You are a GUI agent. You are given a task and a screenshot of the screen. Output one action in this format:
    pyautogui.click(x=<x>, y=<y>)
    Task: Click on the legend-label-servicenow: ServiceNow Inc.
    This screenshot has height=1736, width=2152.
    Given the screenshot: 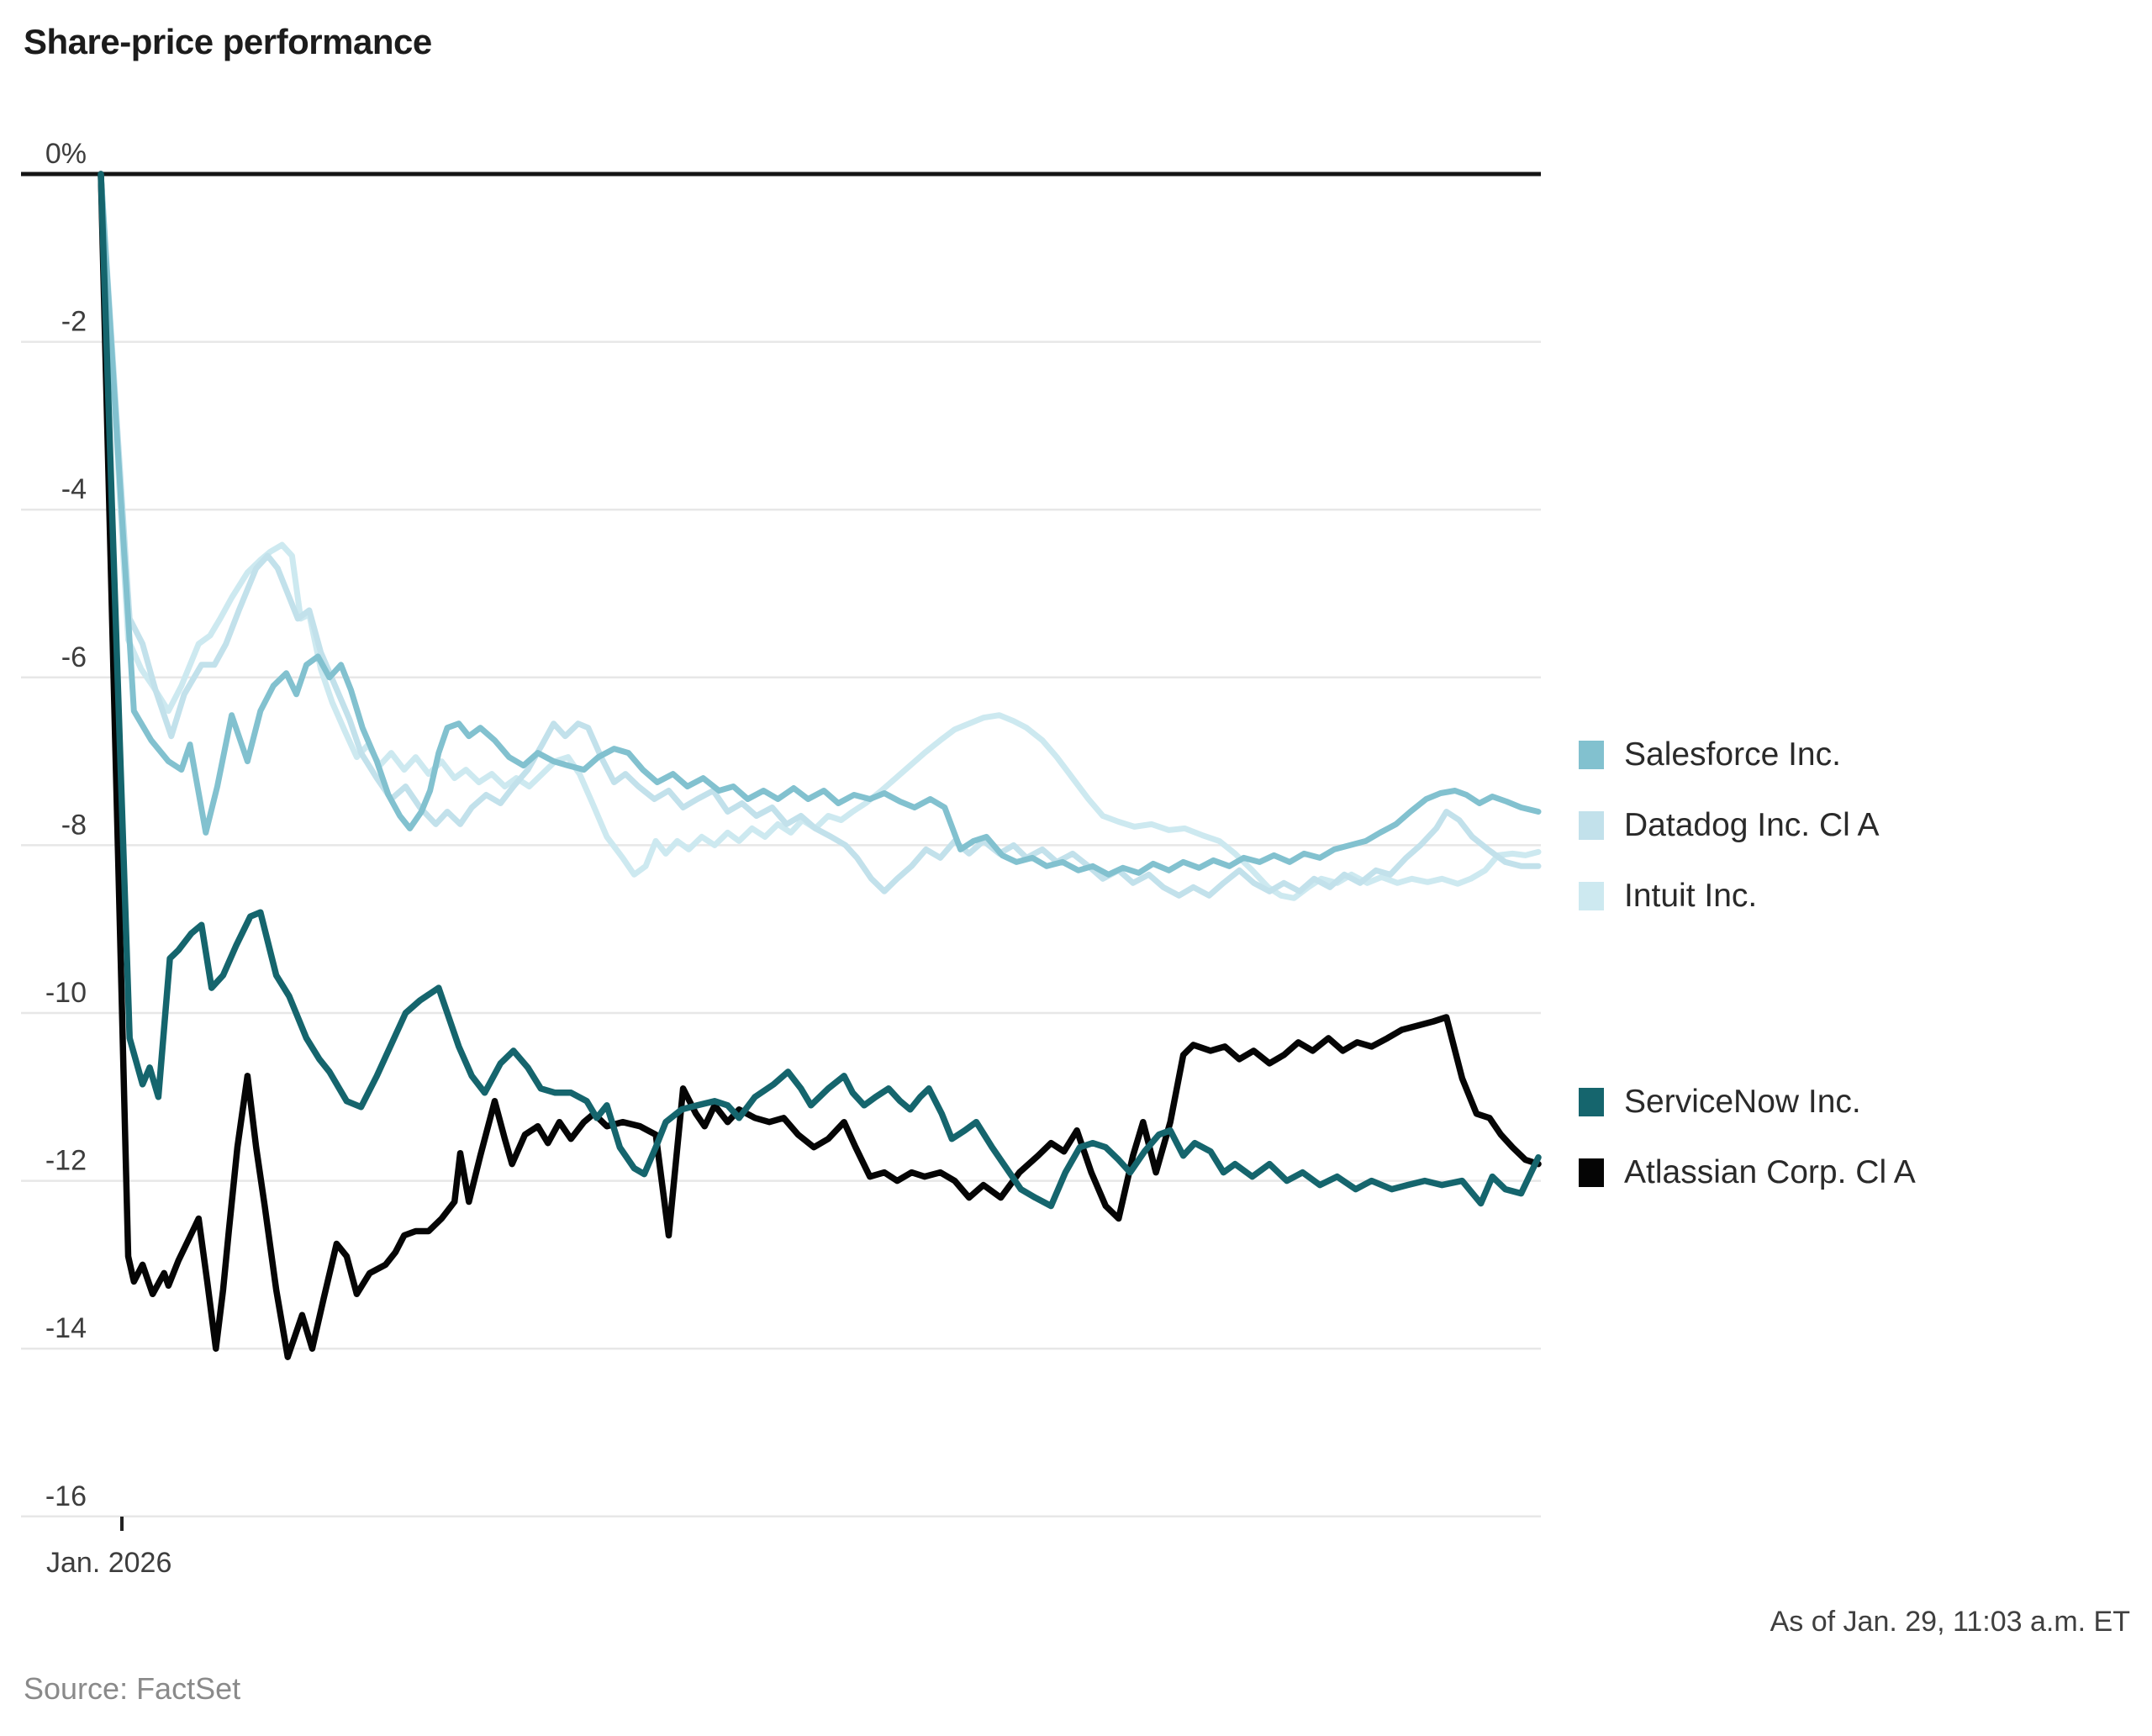 What is the action you would take?
    pyautogui.click(x=1742, y=1102)
    